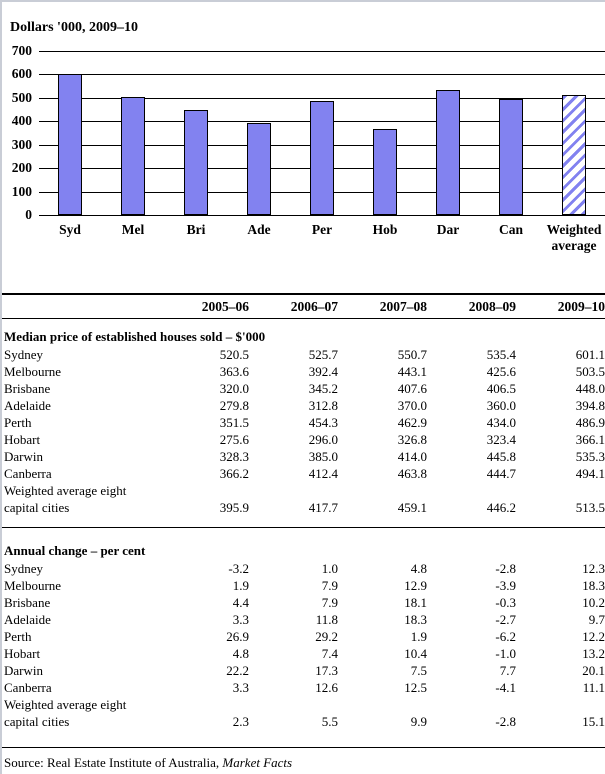 The width and height of the screenshot is (605, 774). Describe the element at coordinates (501, 422) in the screenshot. I see `cell-value: 434.0` at that location.